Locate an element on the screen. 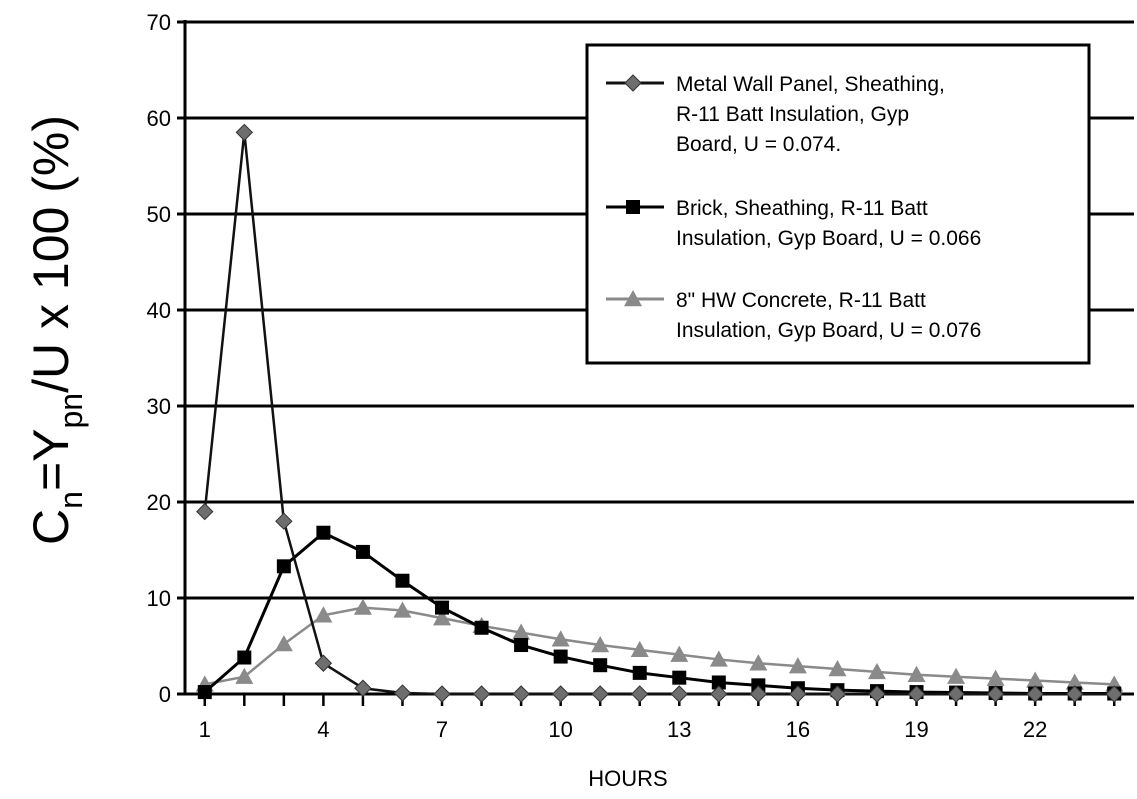  x-tick-label: 13 is located at coordinates (679, 729).